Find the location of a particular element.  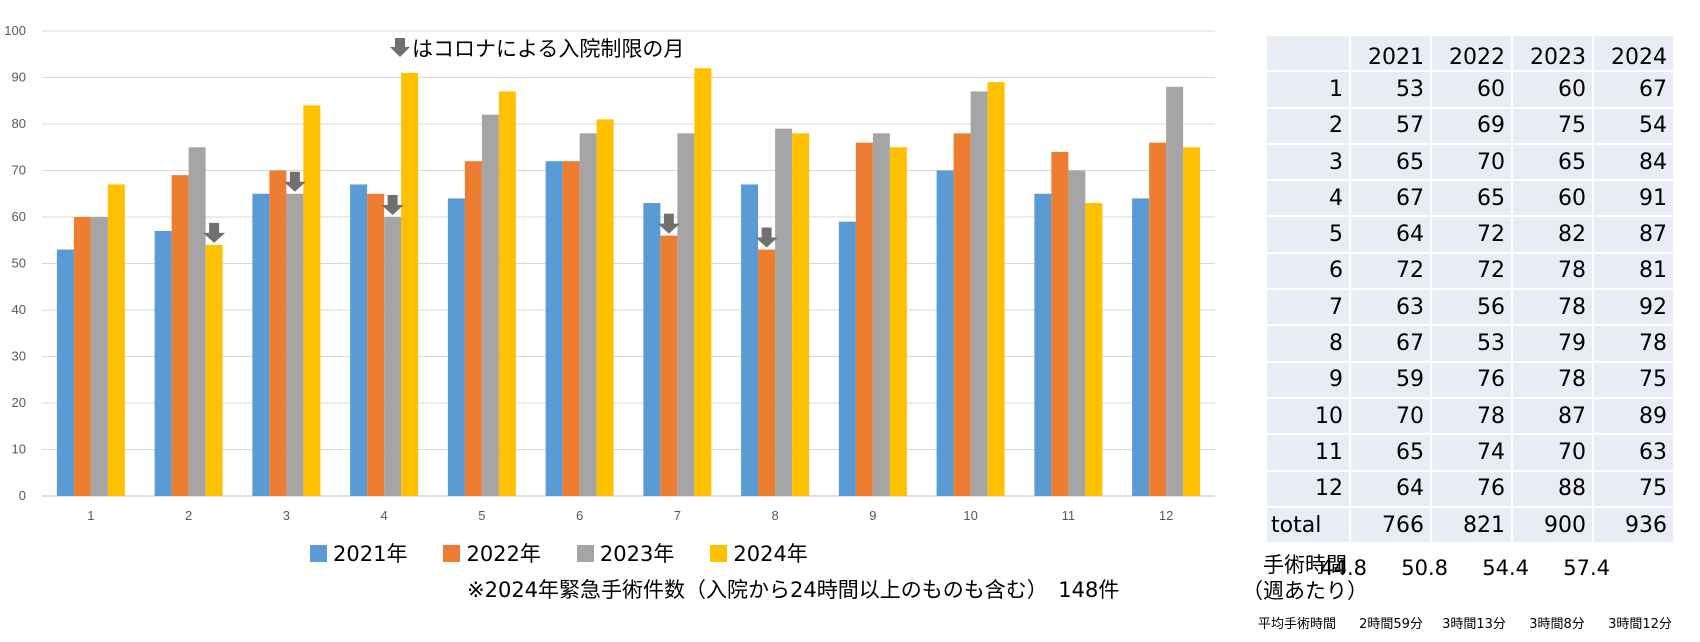

table-total-row: total 766 821 900 936 is located at coordinates (1470, 525).